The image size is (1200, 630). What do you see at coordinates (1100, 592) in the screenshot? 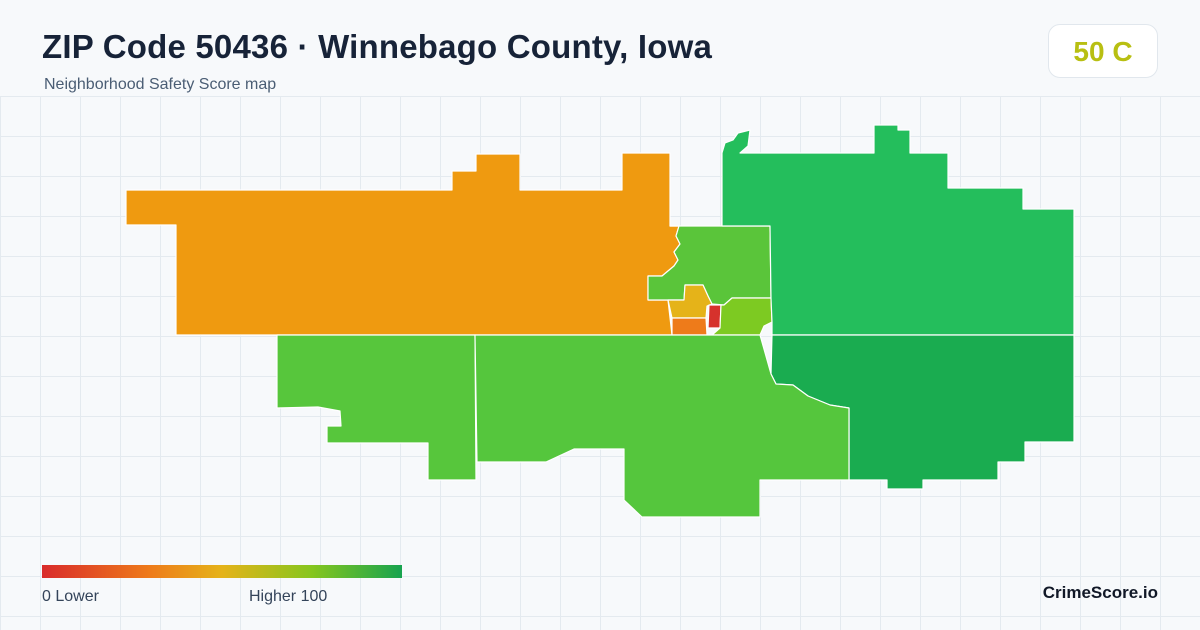
I see `brand-logo: CrimeScore.io` at bounding box center [1100, 592].